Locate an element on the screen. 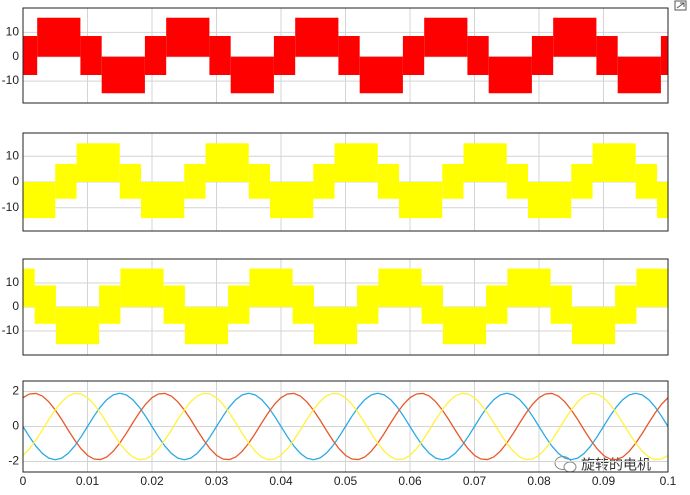  x-tick-label: 0.05 is located at coordinates (346, 481).